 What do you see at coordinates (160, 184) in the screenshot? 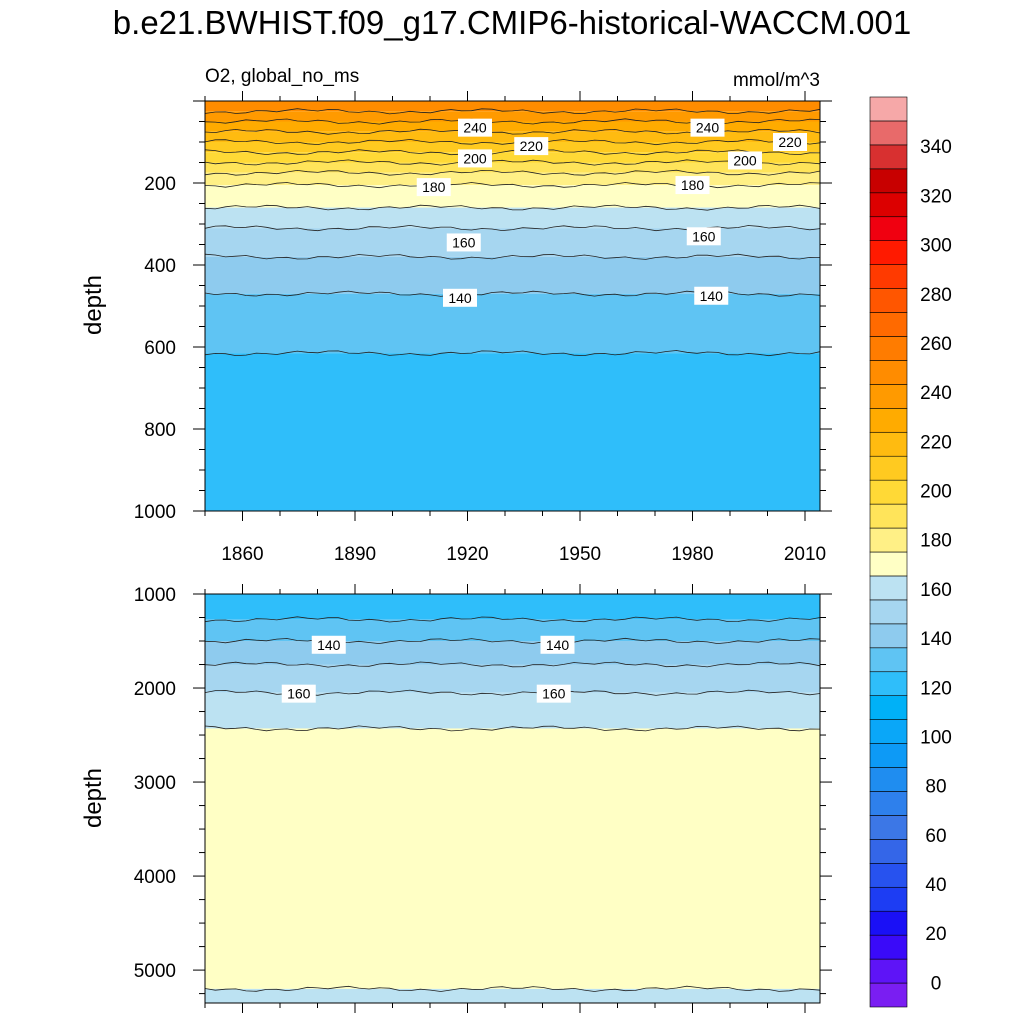
I see `upper-y-tick-label-0: 200` at bounding box center [160, 184].